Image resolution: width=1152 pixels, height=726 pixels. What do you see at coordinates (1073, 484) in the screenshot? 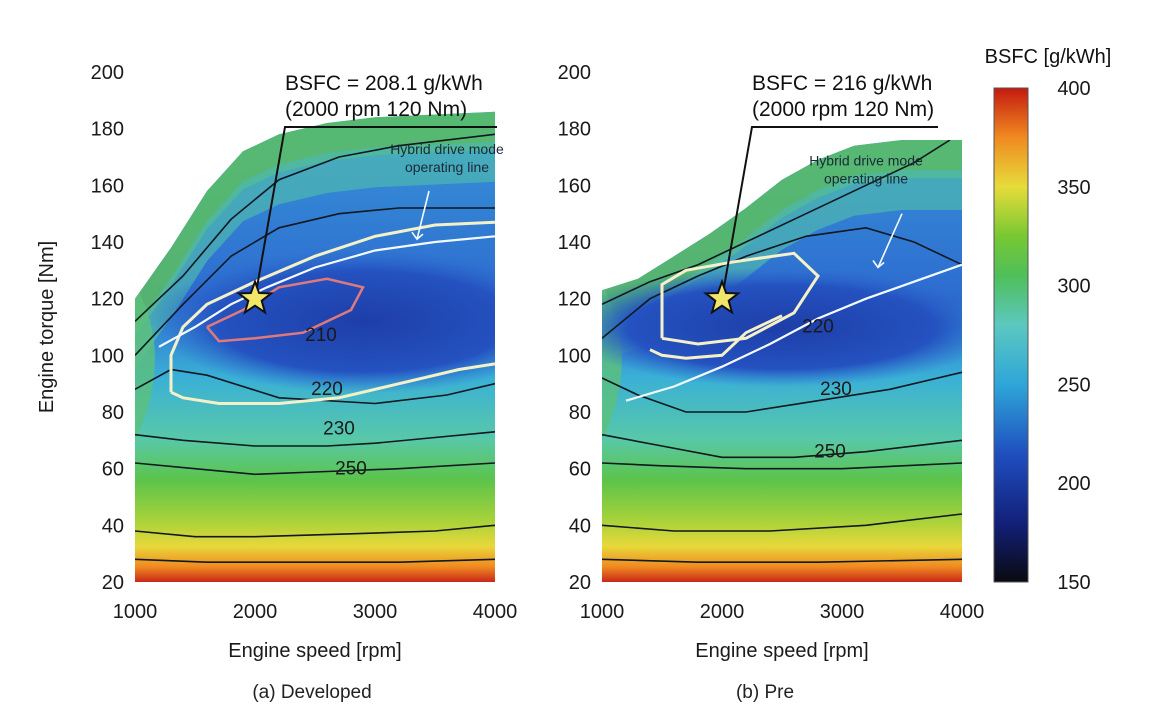
I see `colorbar-tick-label: 200` at bounding box center [1073, 484].